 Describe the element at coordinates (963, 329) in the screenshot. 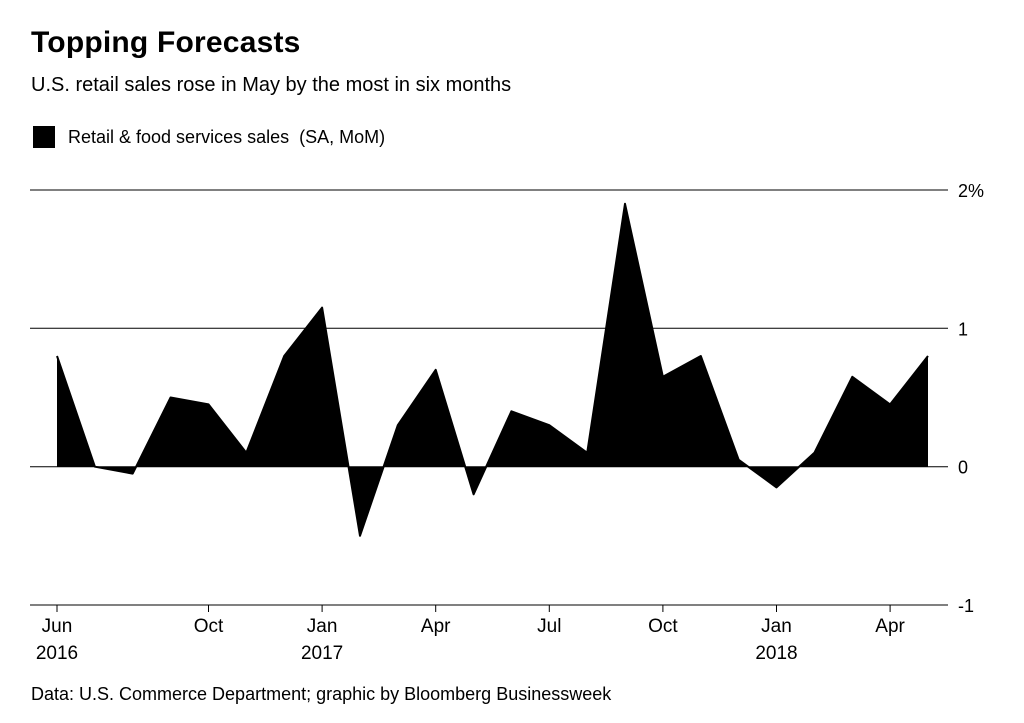

I see `y-tick-label: 1` at that location.